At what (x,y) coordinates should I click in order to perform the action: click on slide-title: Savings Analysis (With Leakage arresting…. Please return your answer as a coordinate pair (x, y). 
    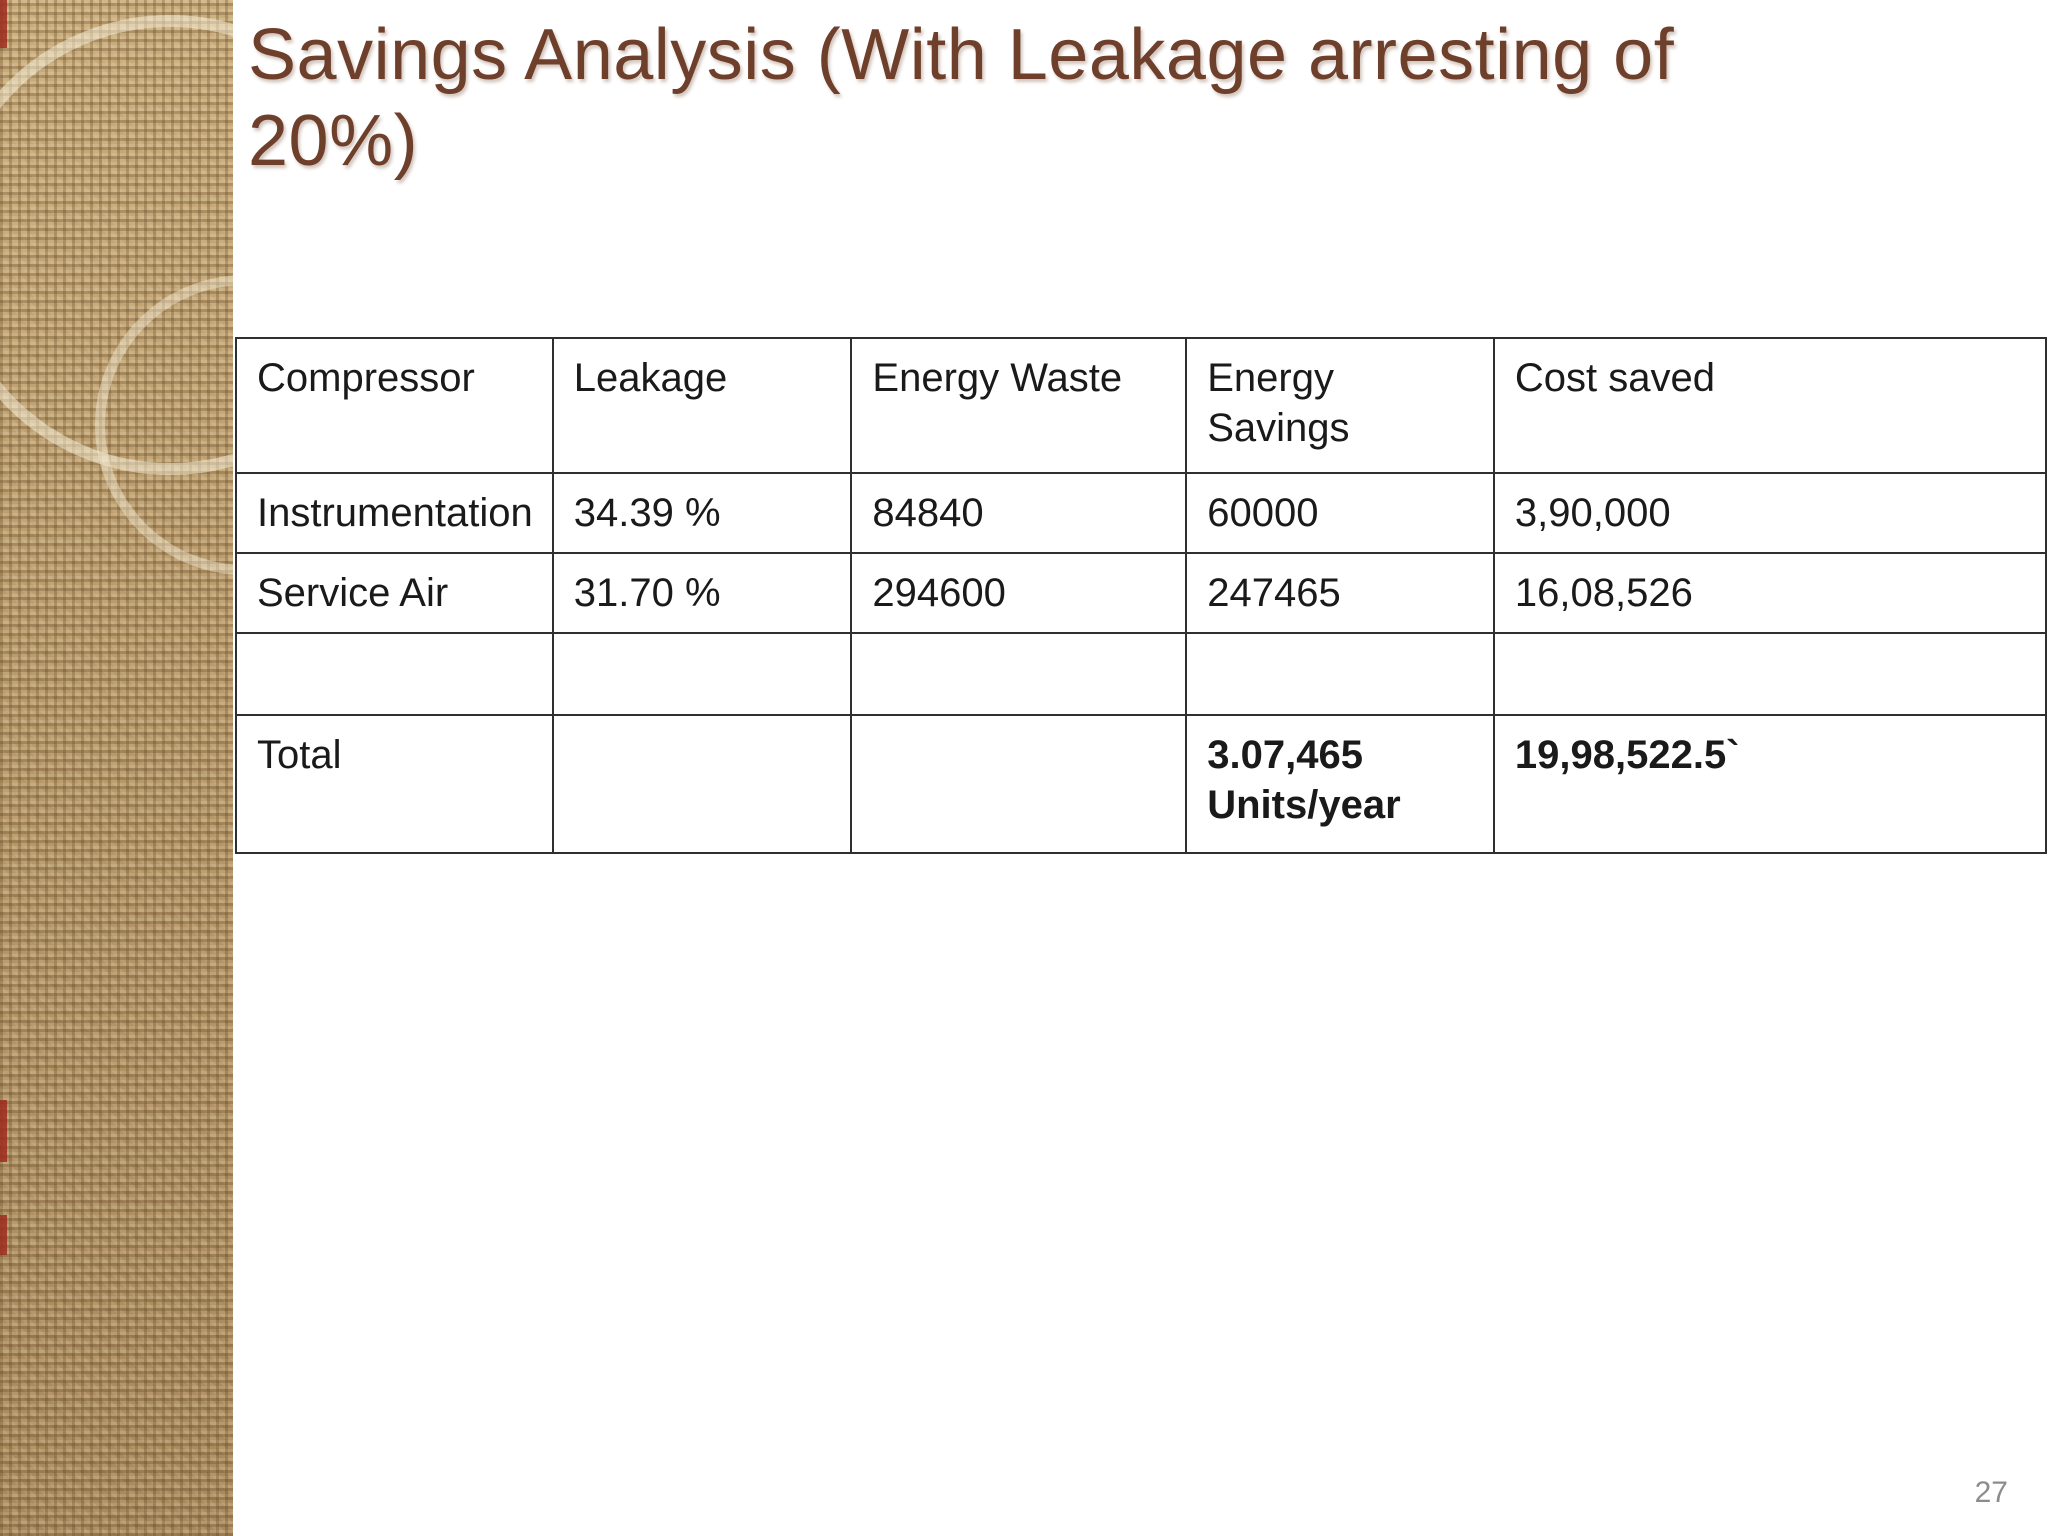
    Looking at the image, I should click on (961, 98).